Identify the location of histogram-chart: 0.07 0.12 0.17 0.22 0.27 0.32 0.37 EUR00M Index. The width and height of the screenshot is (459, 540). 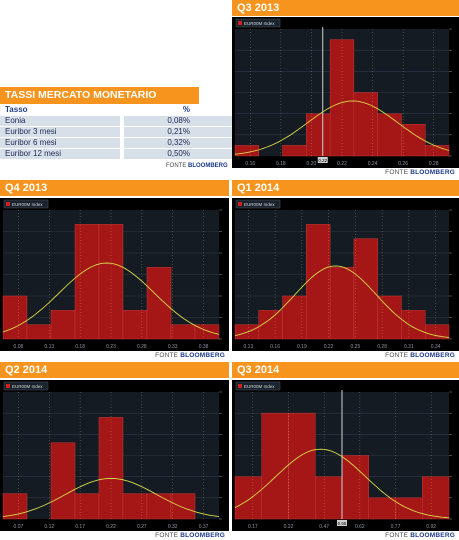
(114, 455).